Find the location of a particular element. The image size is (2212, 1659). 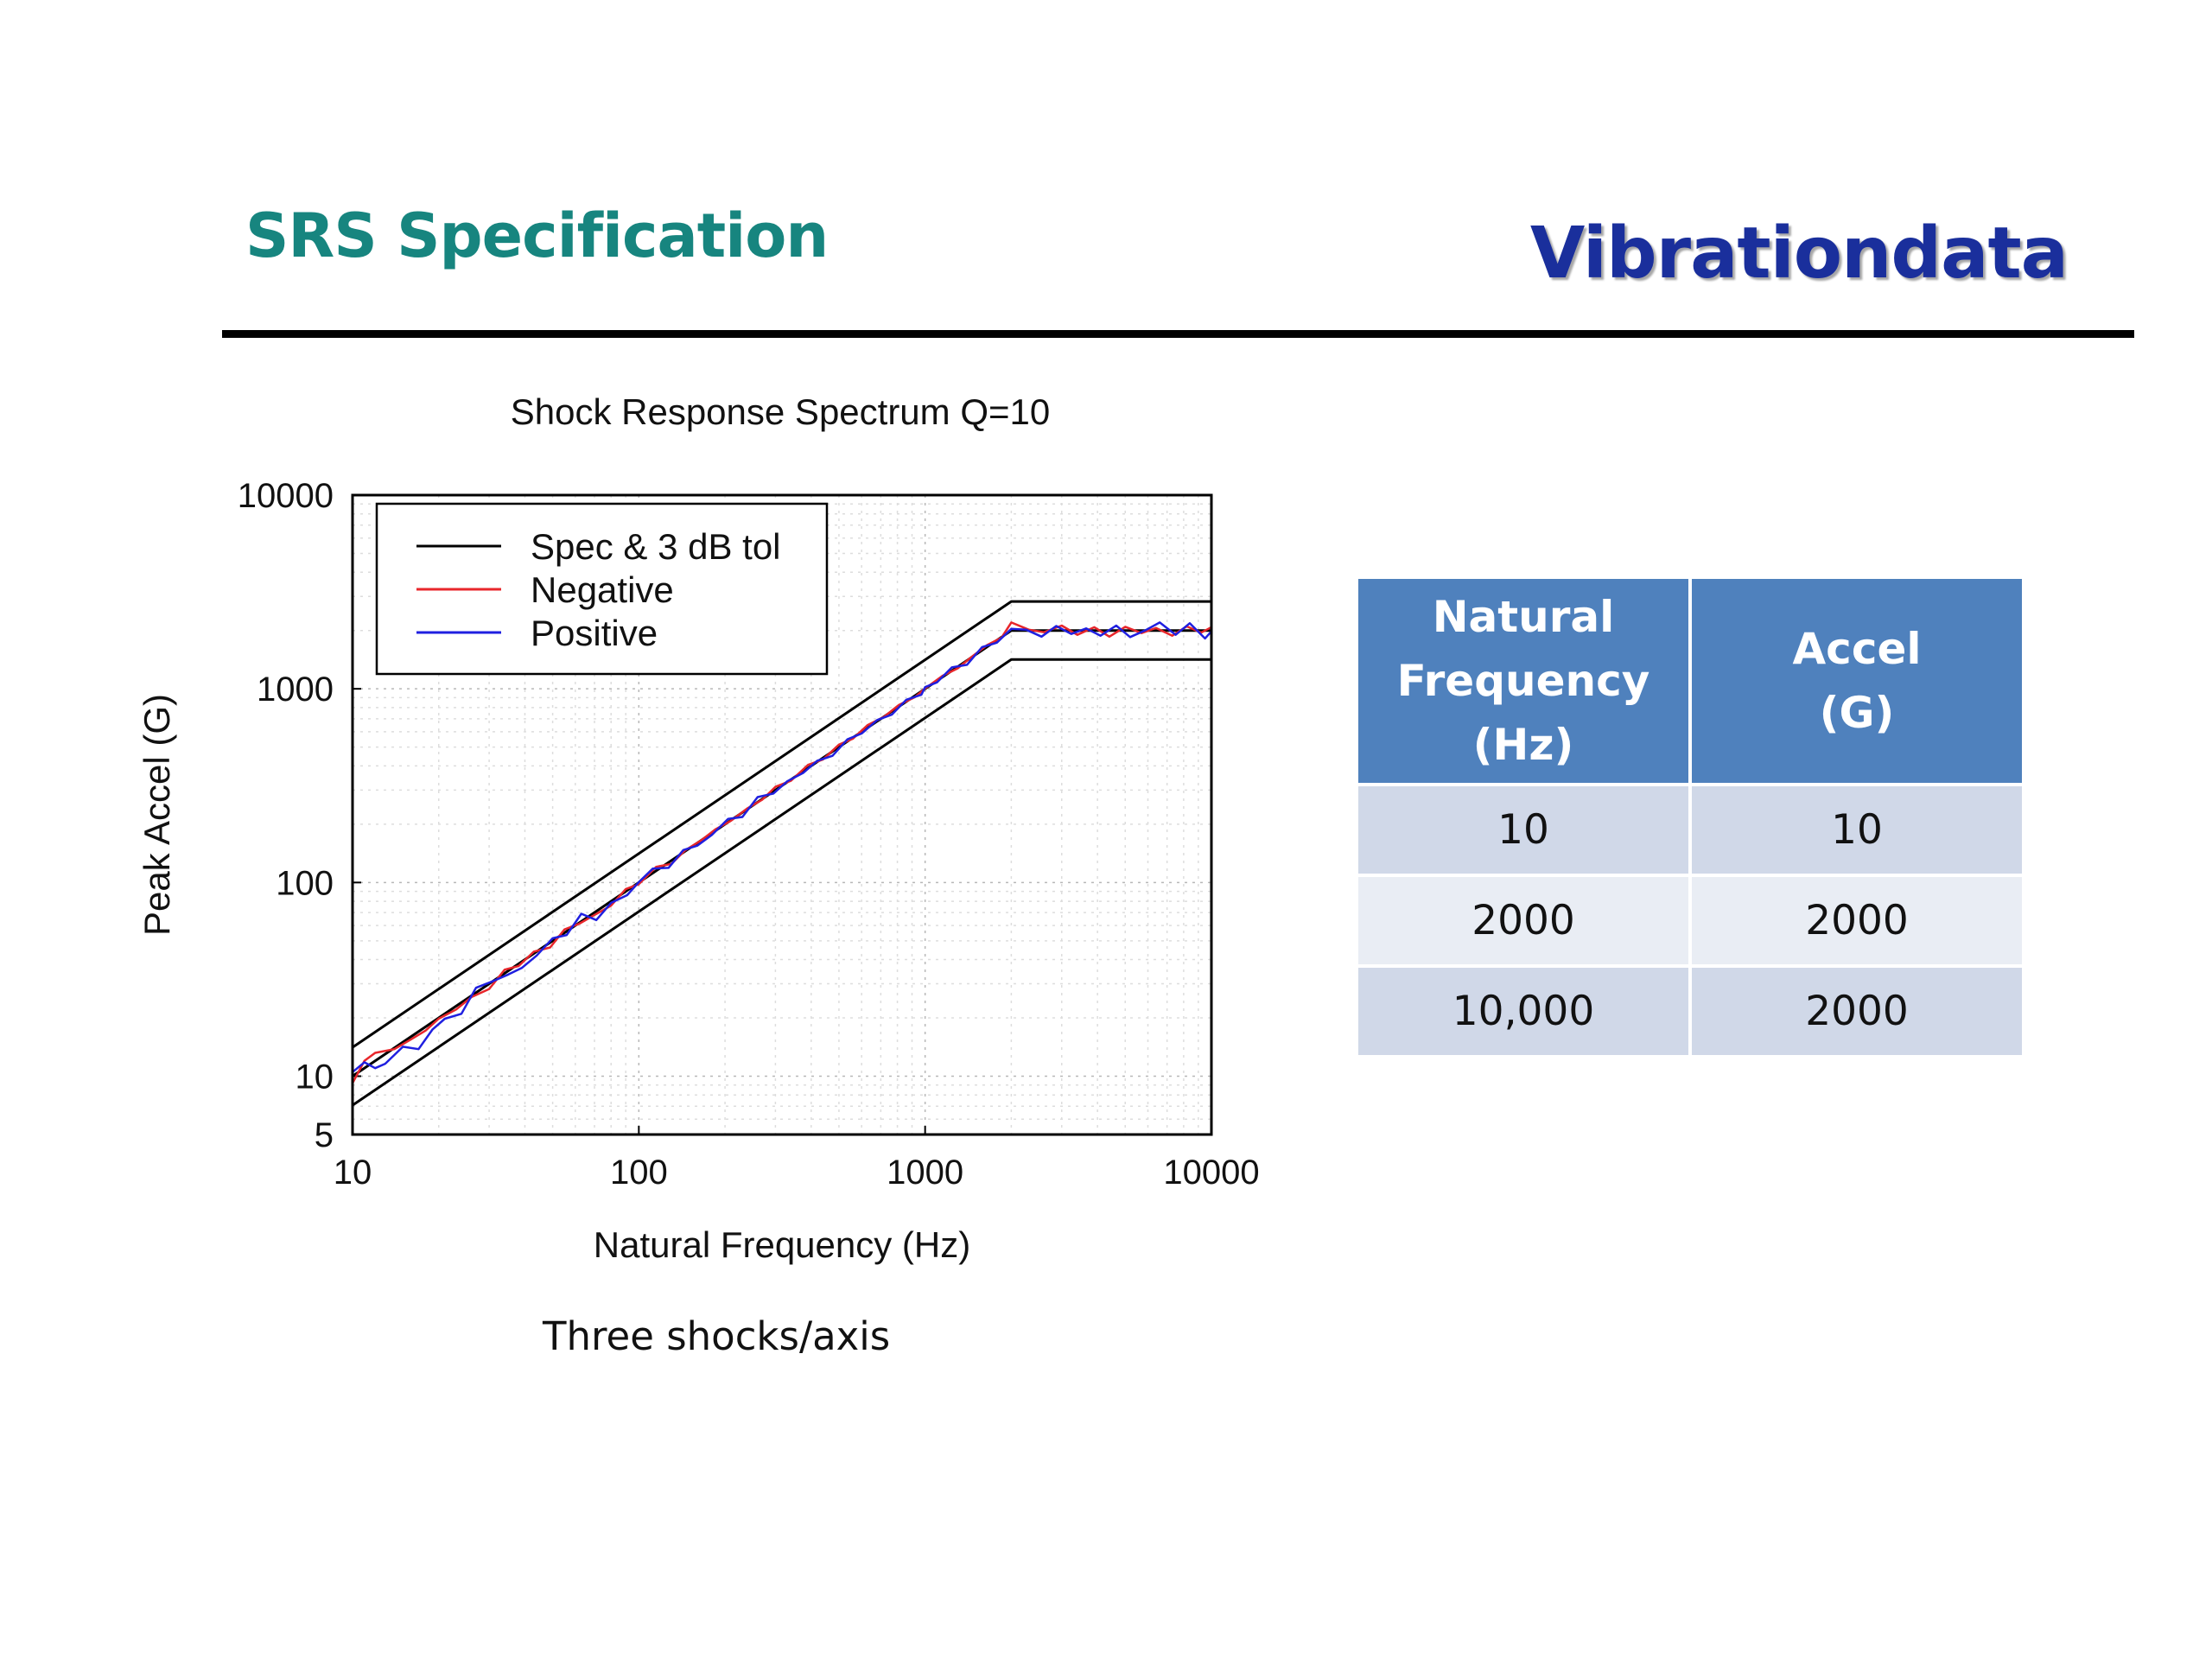

slide-title: SRS Specification is located at coordinates (537, 235).